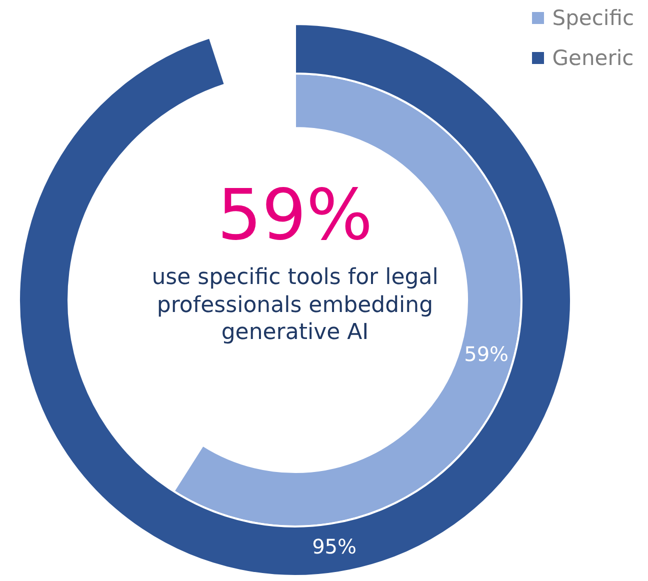  What do you see at coordinates (295, 305) in the screenshot?
I see `text: use specific tools for legal professionals embedding generative AI` at bounding box center [295, 305].